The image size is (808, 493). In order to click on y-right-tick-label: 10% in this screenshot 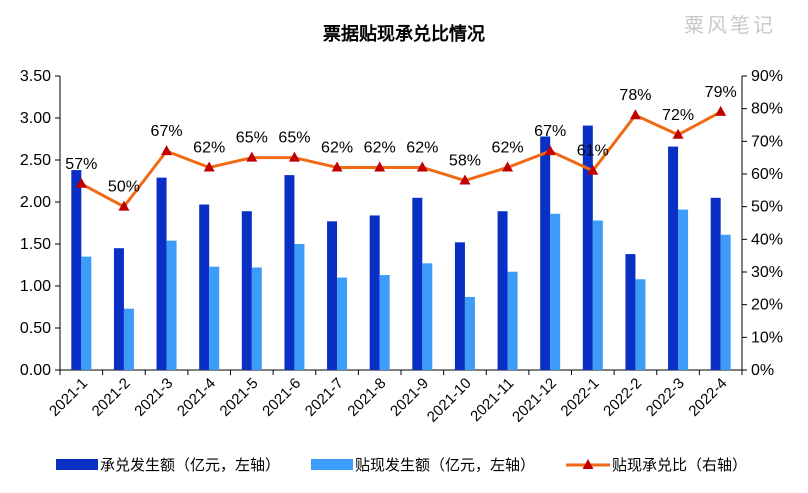, I will do `click(767, 337)`.